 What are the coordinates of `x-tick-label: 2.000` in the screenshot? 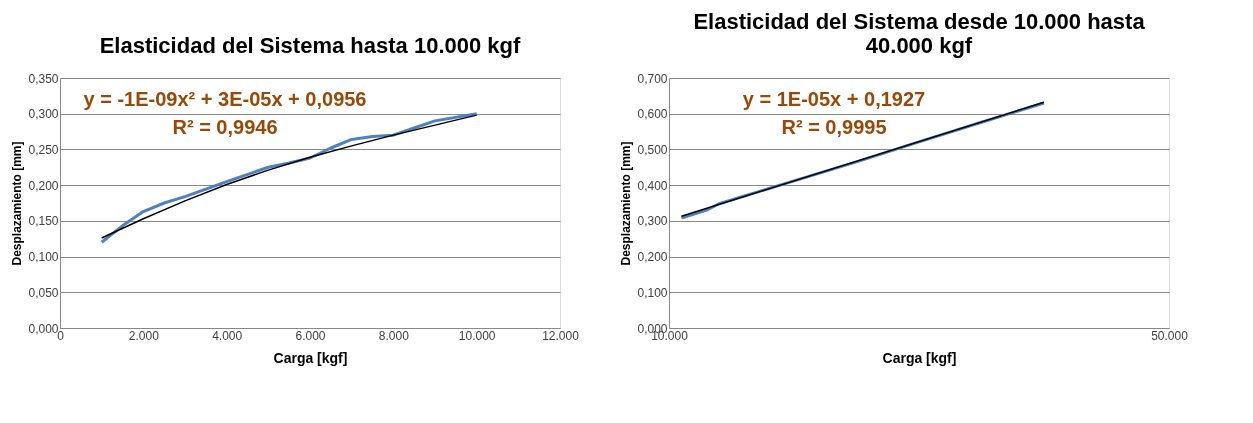 It's located at (144, 335).